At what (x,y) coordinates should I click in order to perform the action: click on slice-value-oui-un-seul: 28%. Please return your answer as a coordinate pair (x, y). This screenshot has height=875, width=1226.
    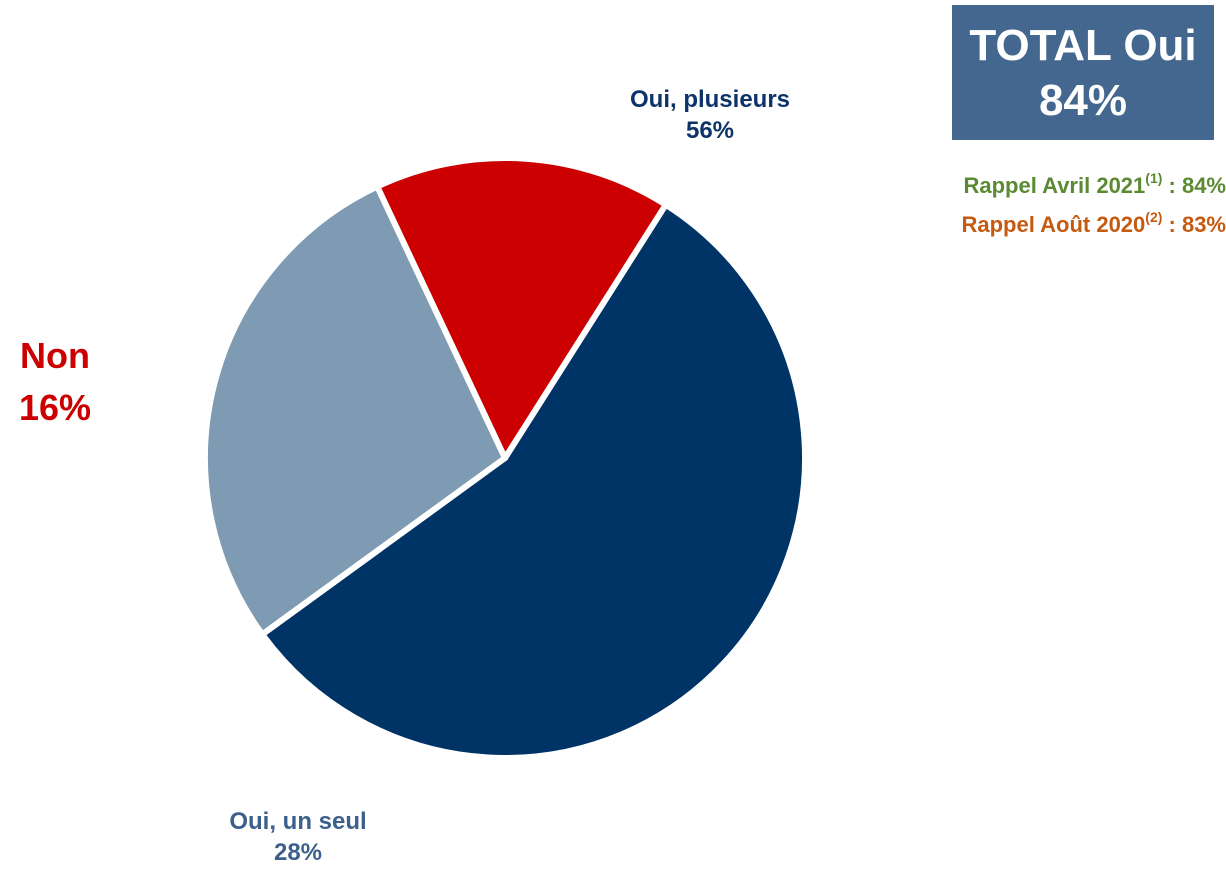
    Looking at the image, I should click on (298, 853).